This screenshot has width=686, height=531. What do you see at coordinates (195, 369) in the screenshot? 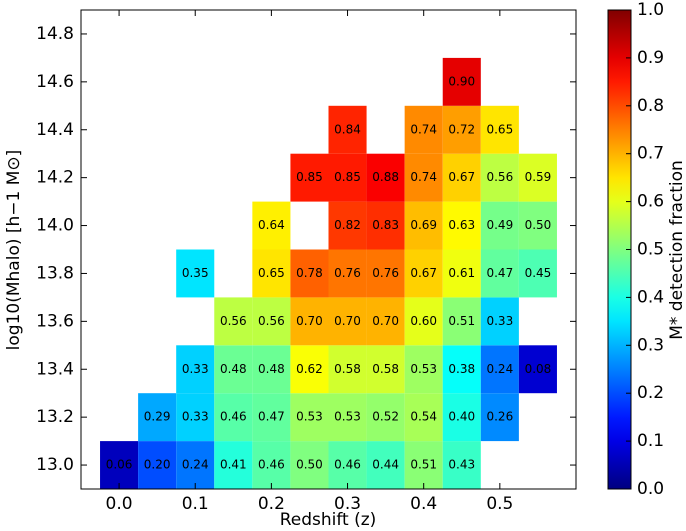
I see `cell-label: 0.33` at bounding box center [195, 369].